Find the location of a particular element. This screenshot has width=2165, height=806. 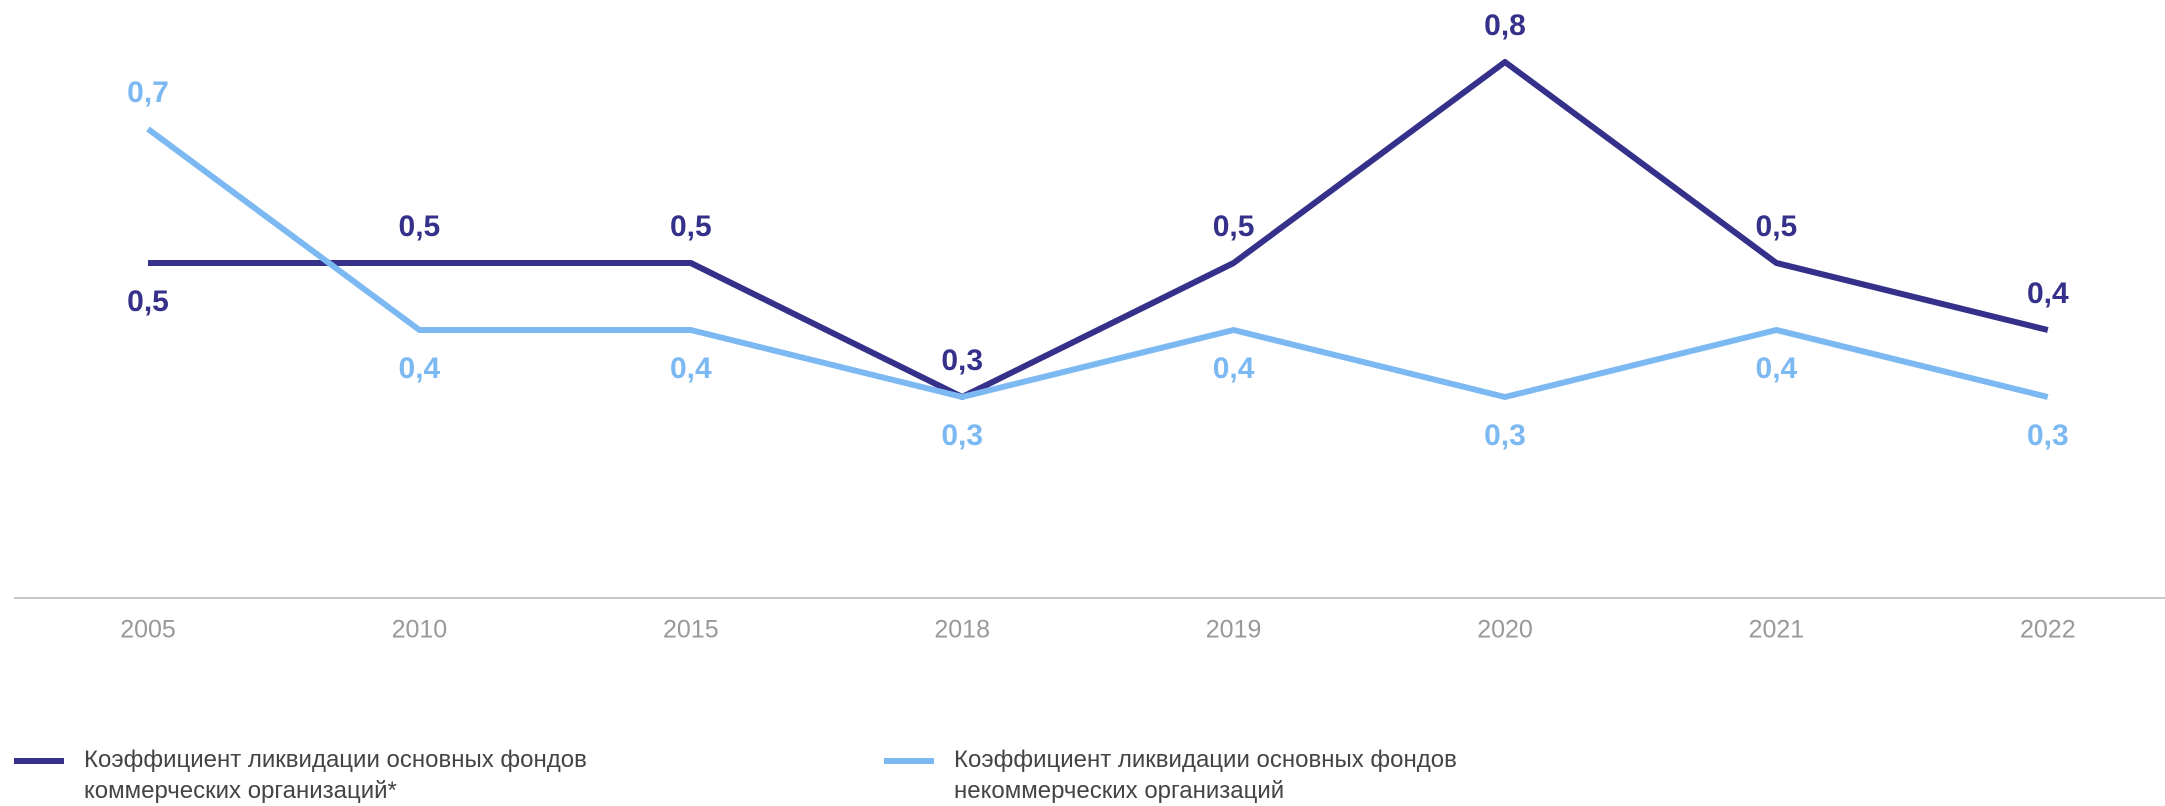

x-tick-label: 2019 is located at coordinates (1234, 630).